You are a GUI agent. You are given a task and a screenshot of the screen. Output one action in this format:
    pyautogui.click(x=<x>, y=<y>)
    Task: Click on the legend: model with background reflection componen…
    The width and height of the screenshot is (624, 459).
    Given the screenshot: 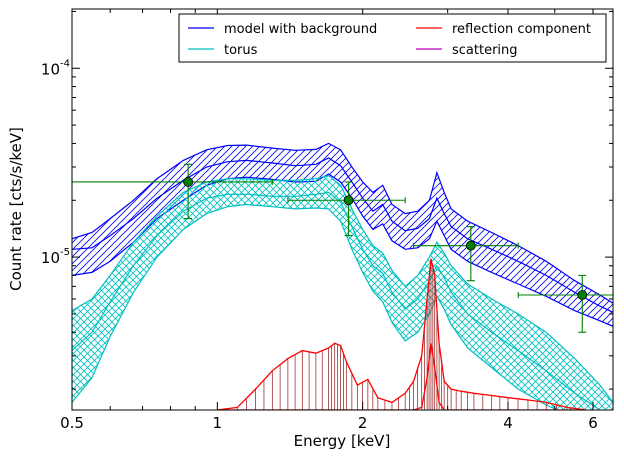 What is the action you would take?
    pyautogui.click(x=392, y=38)
    